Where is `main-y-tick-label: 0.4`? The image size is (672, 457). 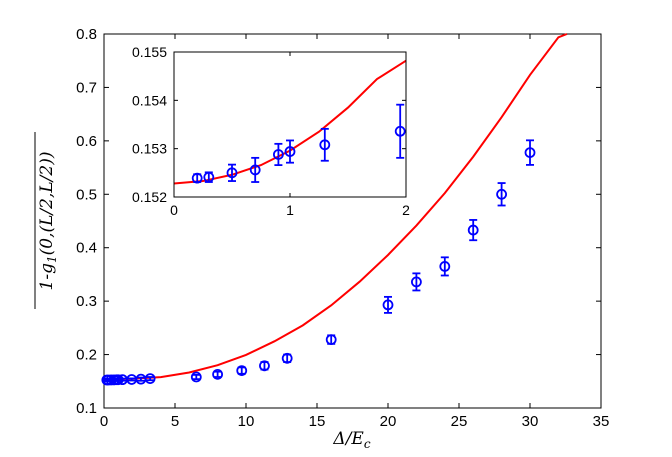
main-y-tick-label: 0.4 is located at coordinates (86, 248).